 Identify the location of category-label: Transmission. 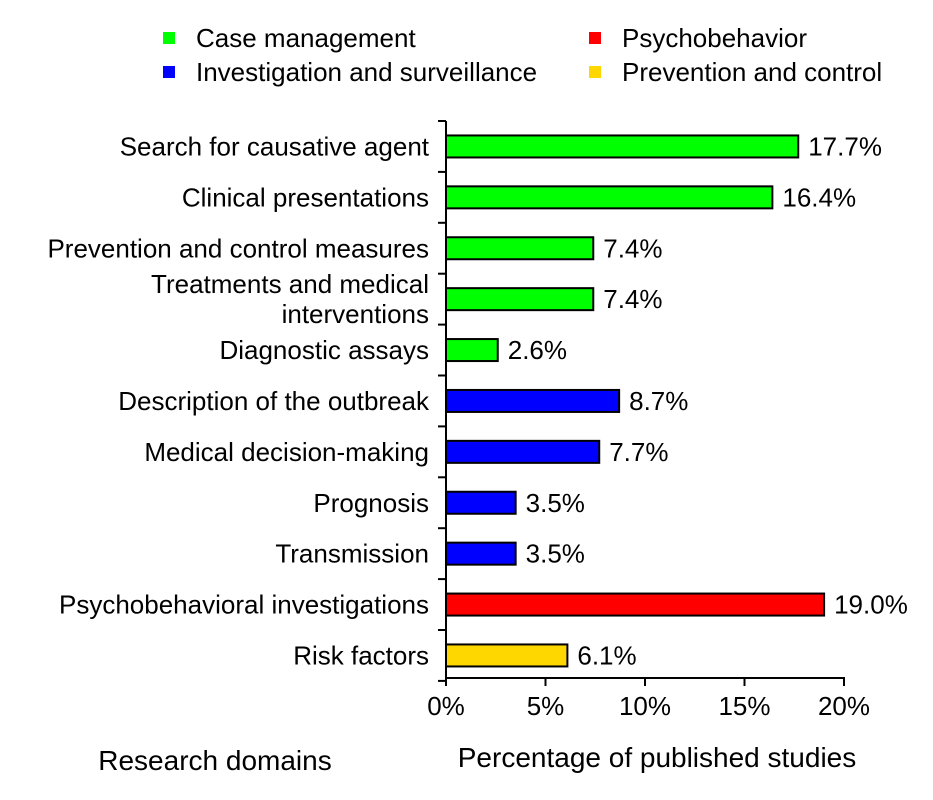
(352, 554).